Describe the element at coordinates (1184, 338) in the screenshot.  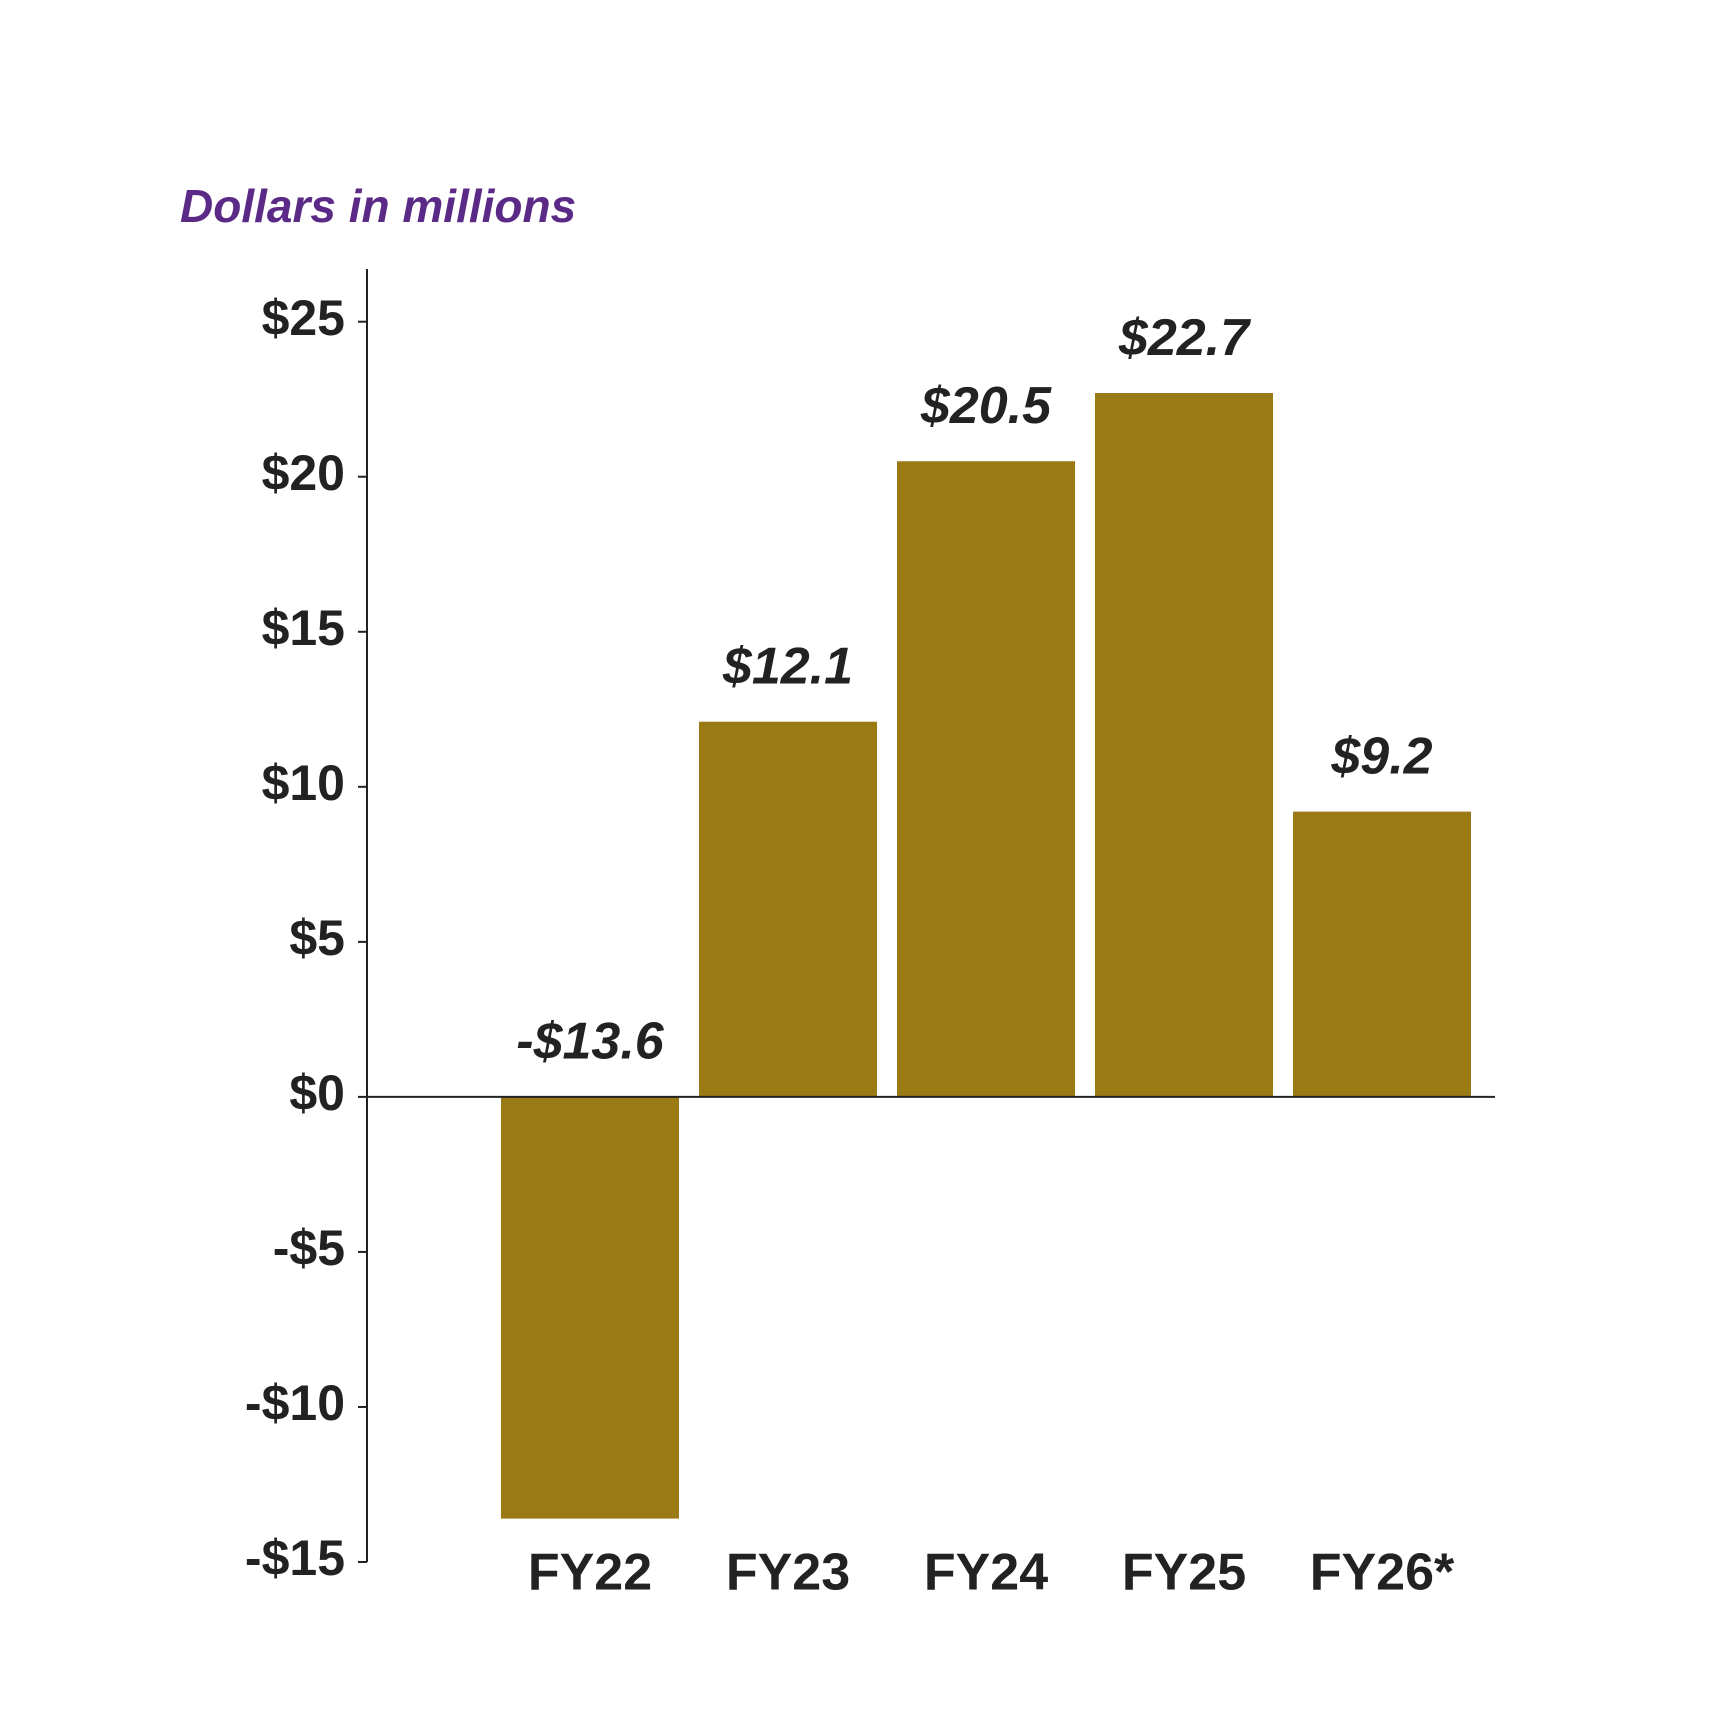
I see `value-label: $22.7` at that location.